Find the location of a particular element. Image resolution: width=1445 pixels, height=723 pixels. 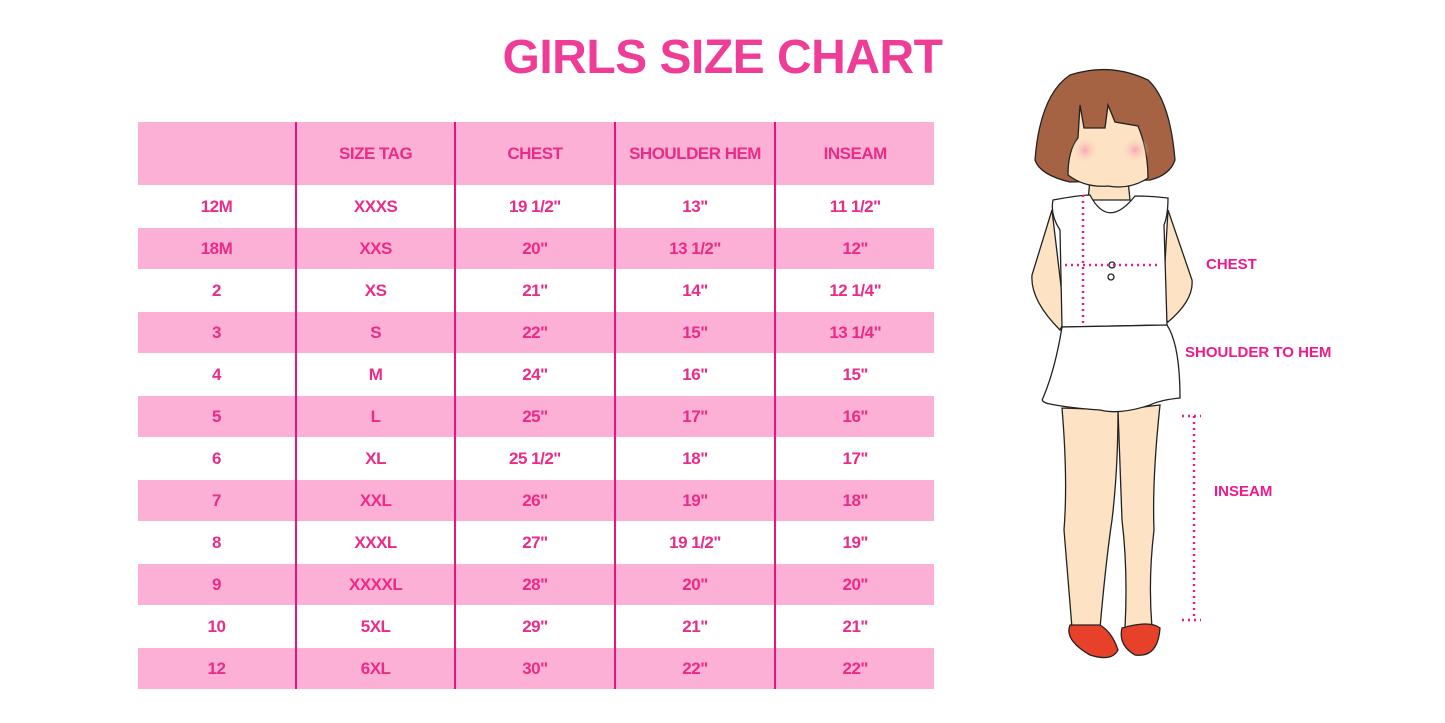

inseam-cell: 12 1/4" is located at coordinates (854, 290).